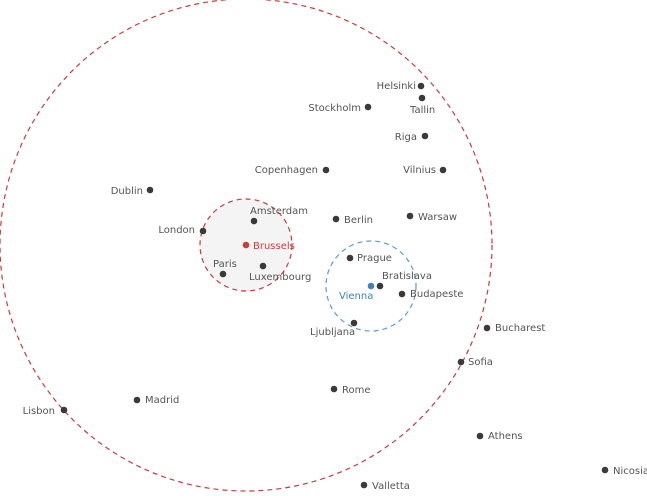  I want to click on city-paris: Paris, so click(225, 268).